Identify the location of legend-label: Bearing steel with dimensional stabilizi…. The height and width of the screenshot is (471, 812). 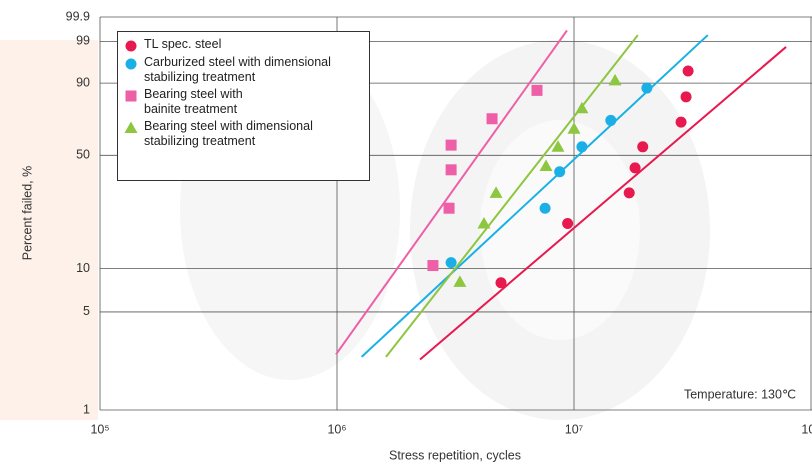
(228, 133).